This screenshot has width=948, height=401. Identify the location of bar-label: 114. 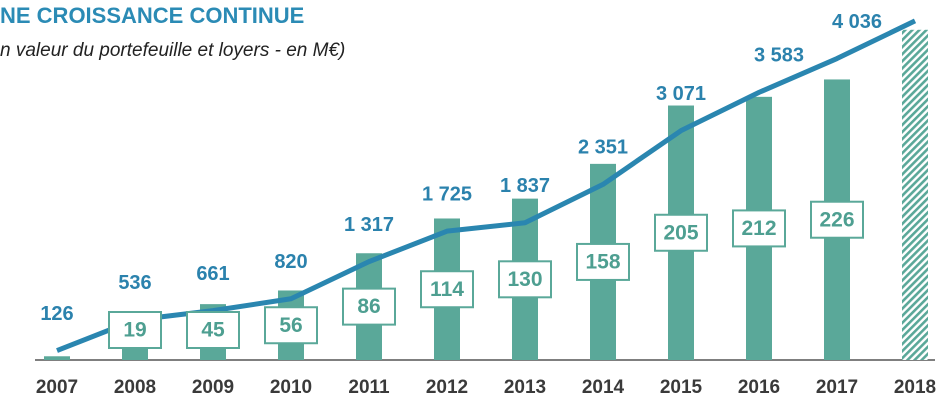
(447, 289).